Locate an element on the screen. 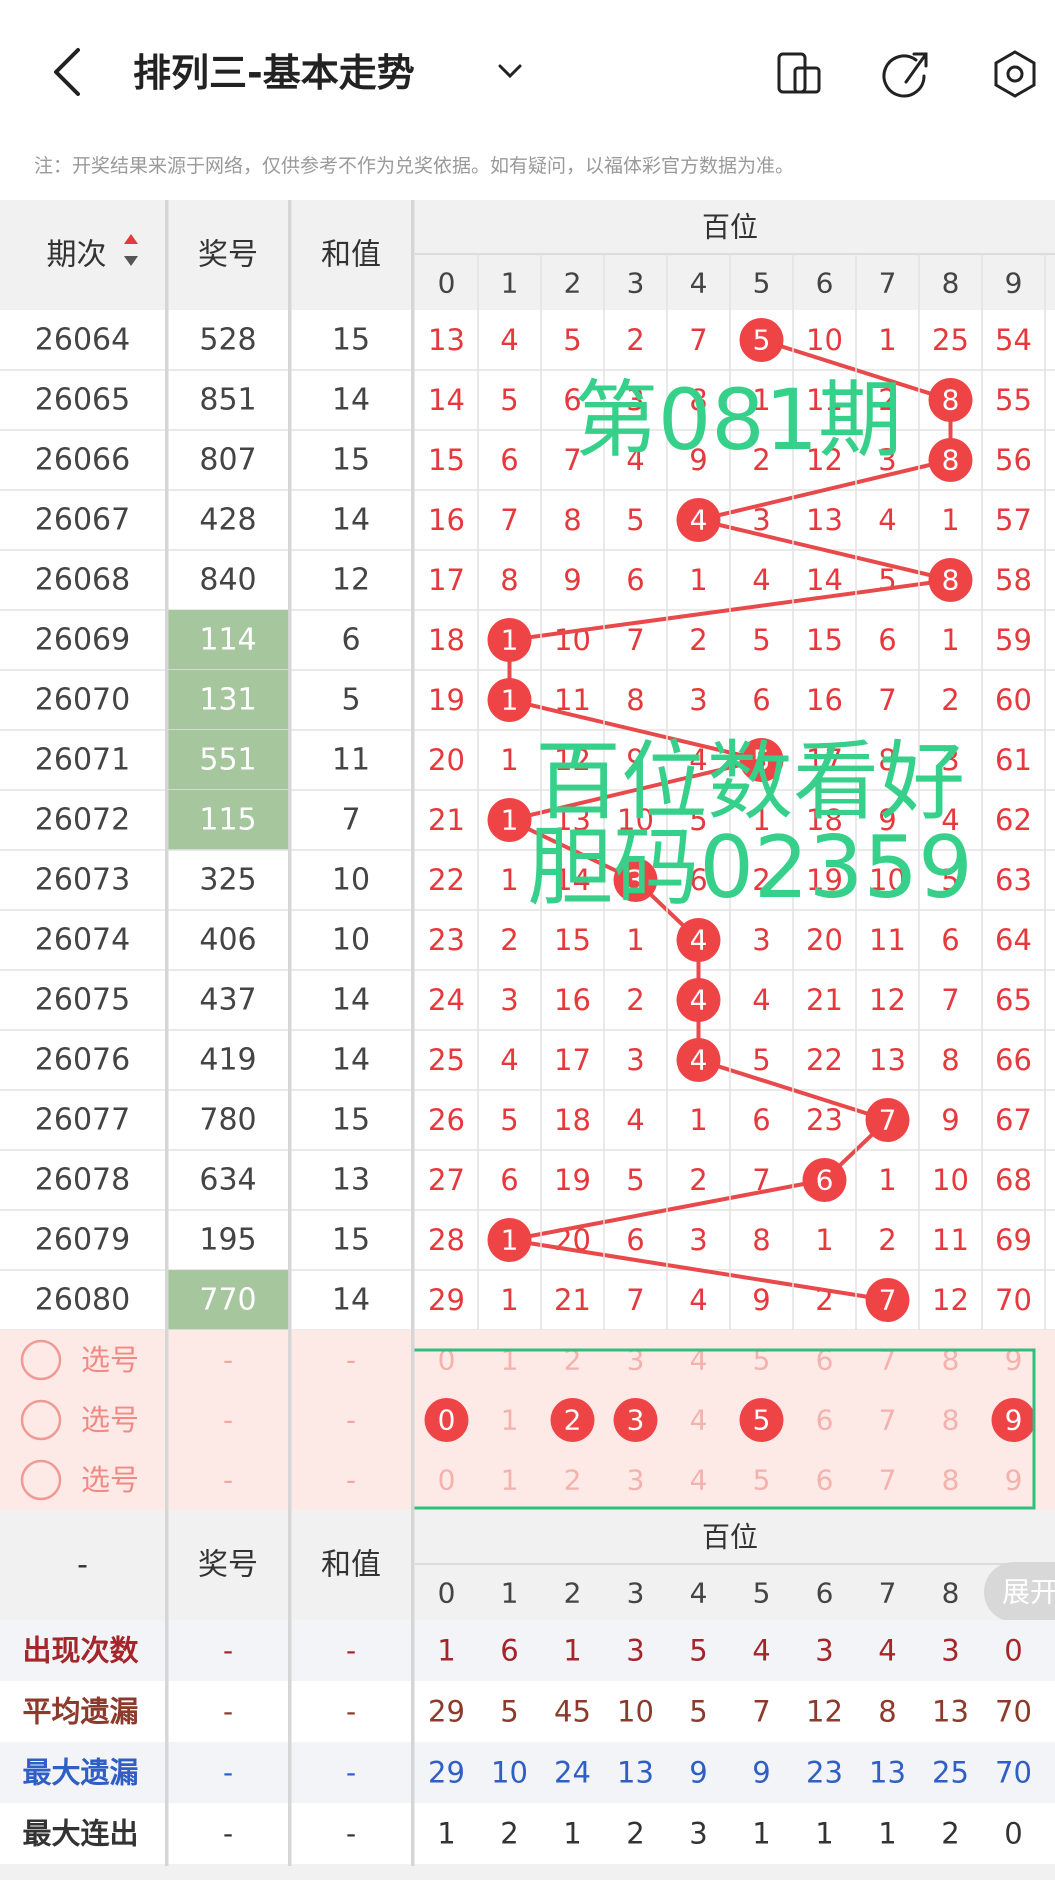 The width and height of the screenshot is (1055, 1880). hit-digit: 1 is located at coordinates (510, 700).